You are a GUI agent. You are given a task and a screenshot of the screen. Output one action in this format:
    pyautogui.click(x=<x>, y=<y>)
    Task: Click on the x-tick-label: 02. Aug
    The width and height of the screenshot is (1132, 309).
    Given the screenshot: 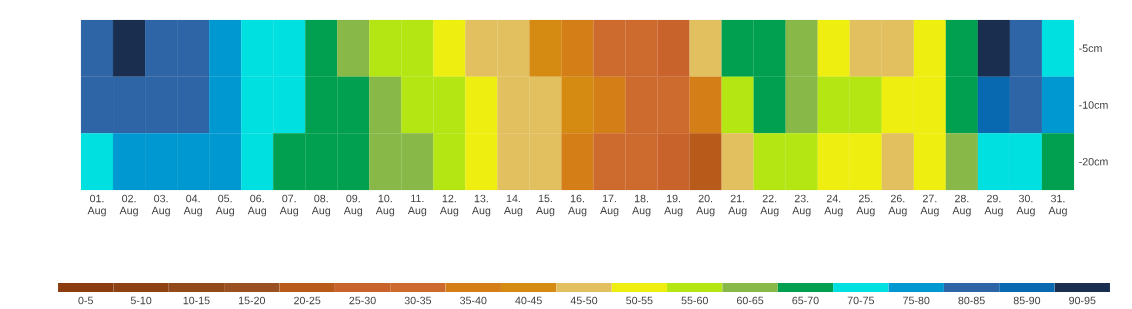 What is the action you would take?
    pyautogui.click(x=128, y=205)
    